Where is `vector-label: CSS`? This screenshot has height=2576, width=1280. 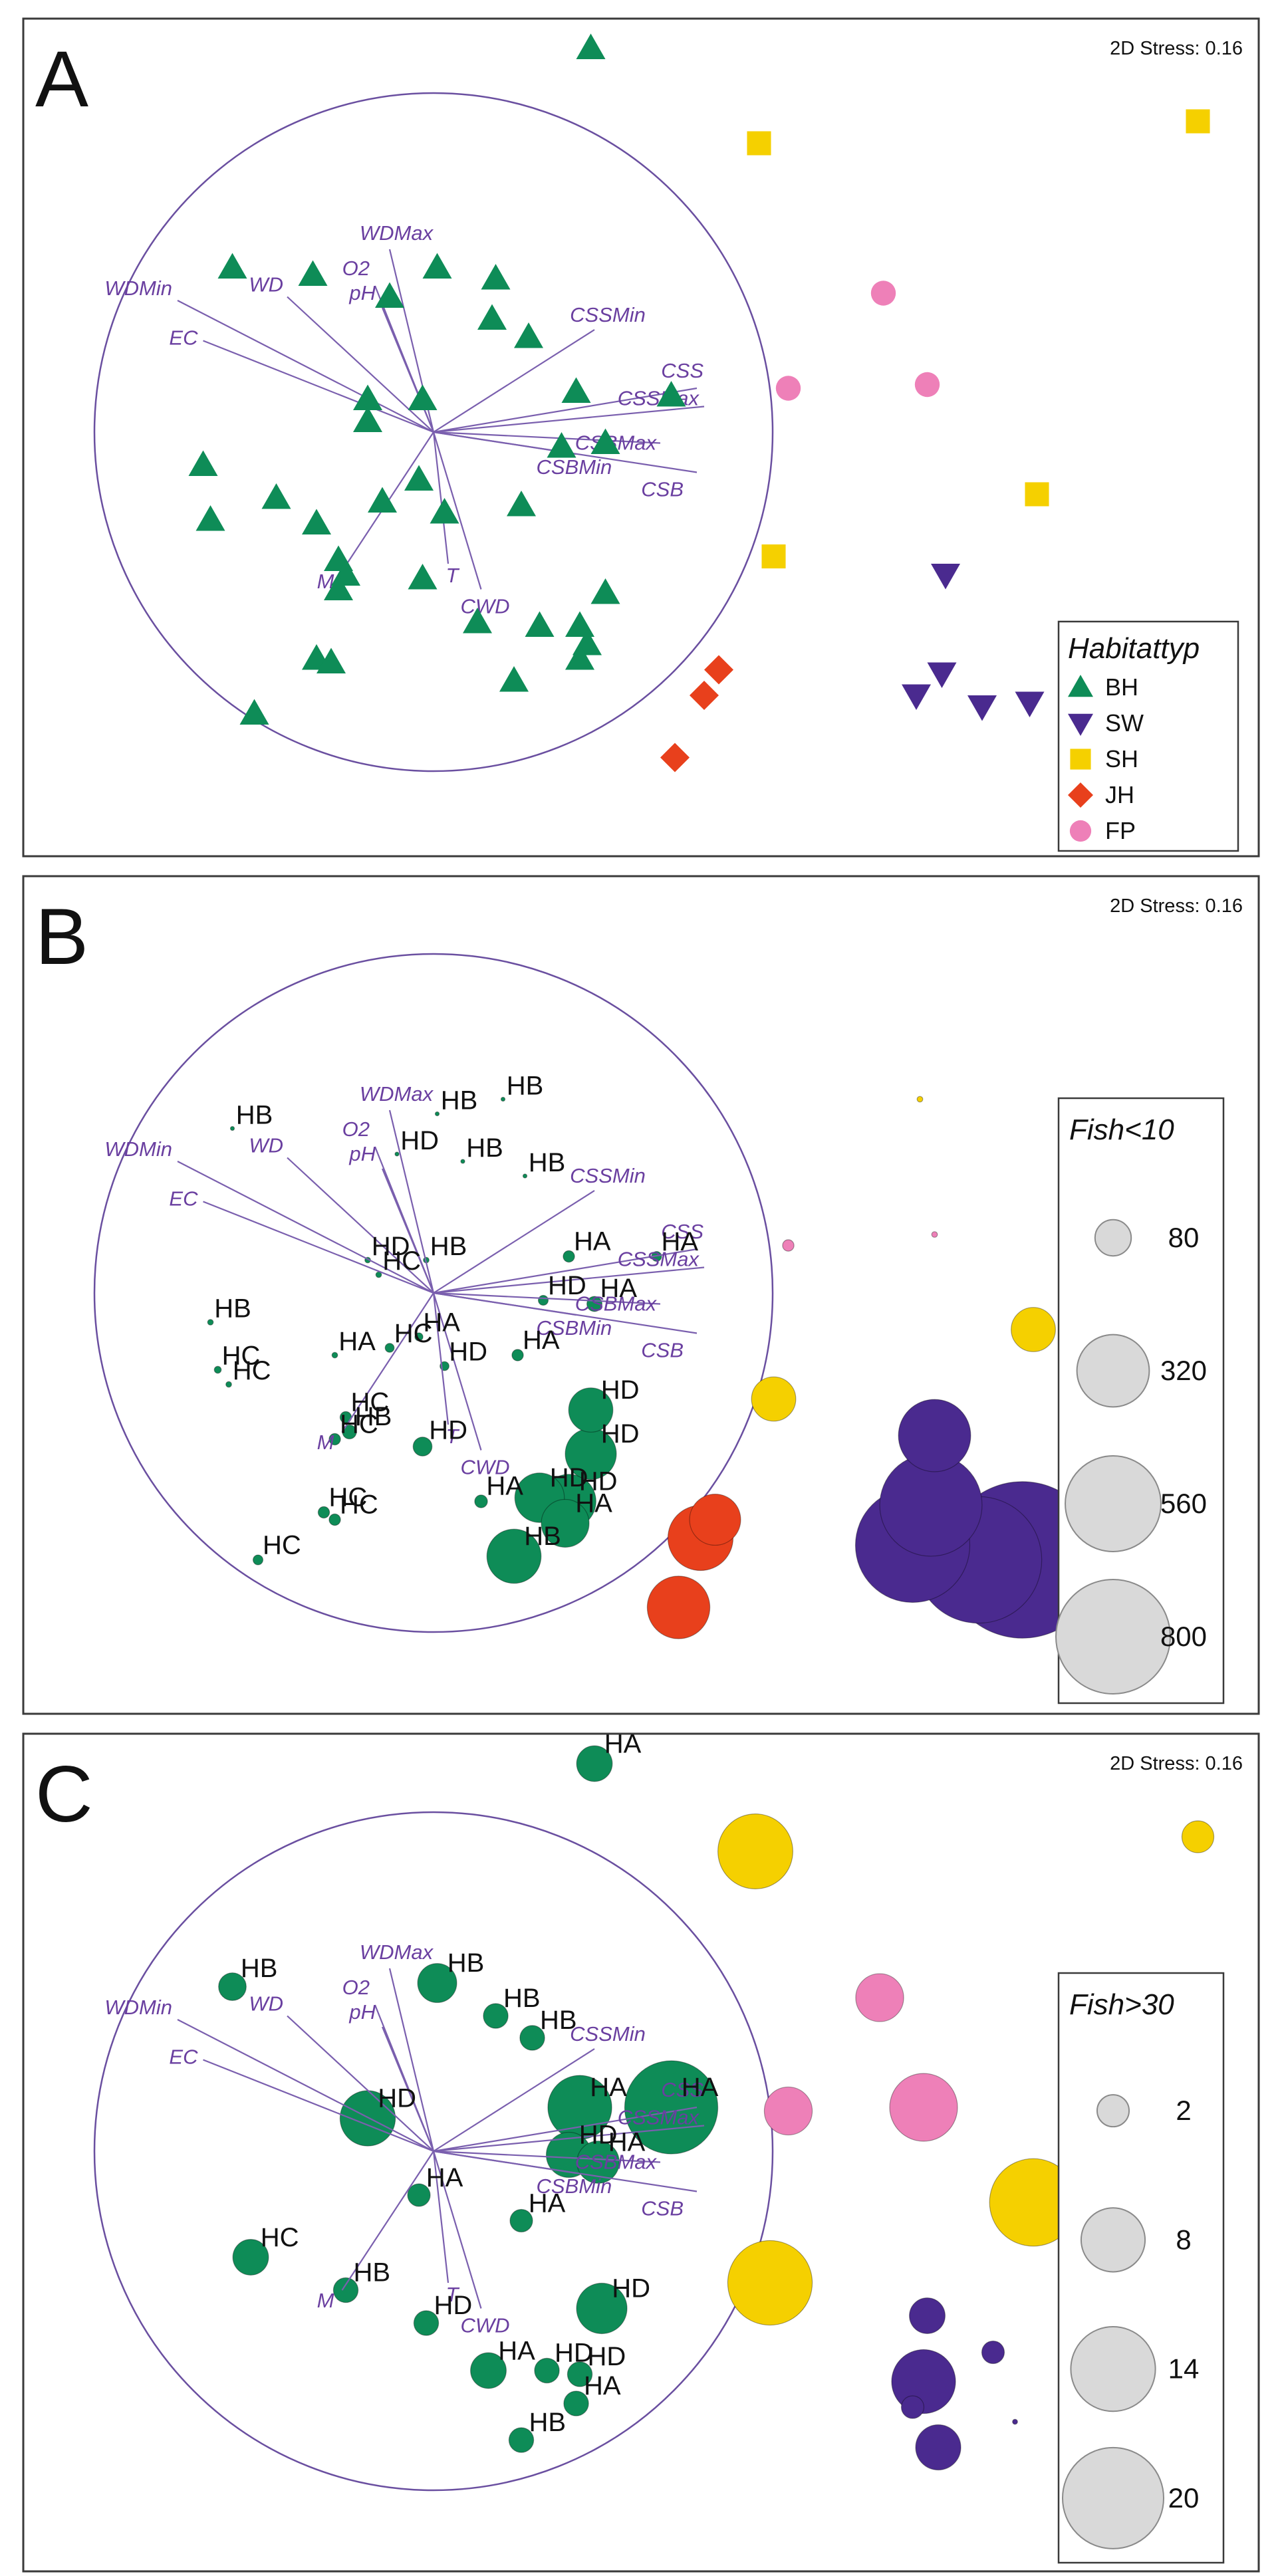 vector-label: CSS is located at coordinates (682, 1231).